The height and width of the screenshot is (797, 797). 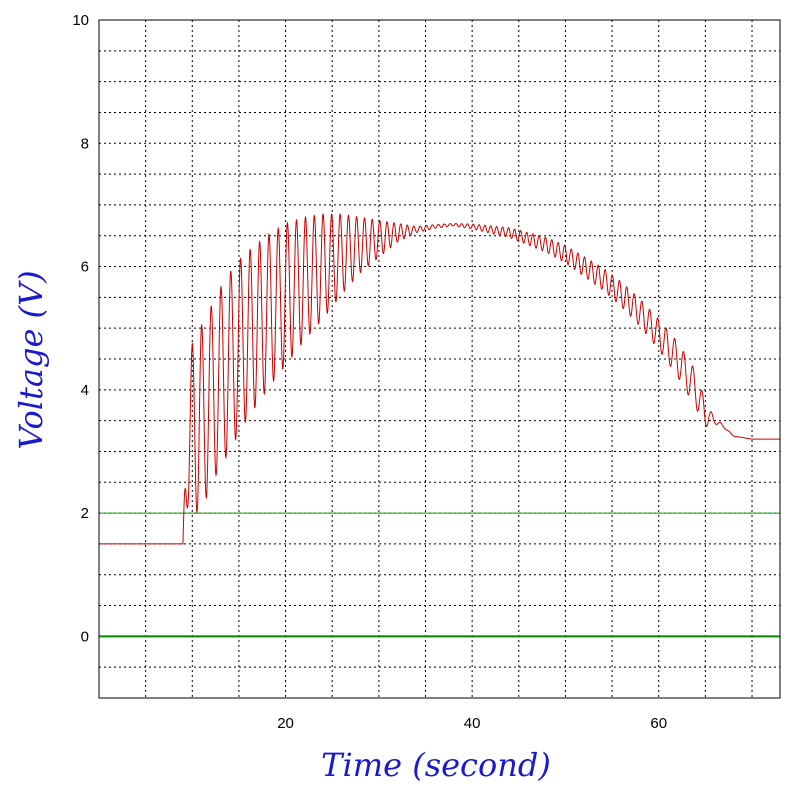 What do you see at coordinates (85, 267) in the screenshot?
I see `y-tick-label: 6` at bounding box center [85, 267].